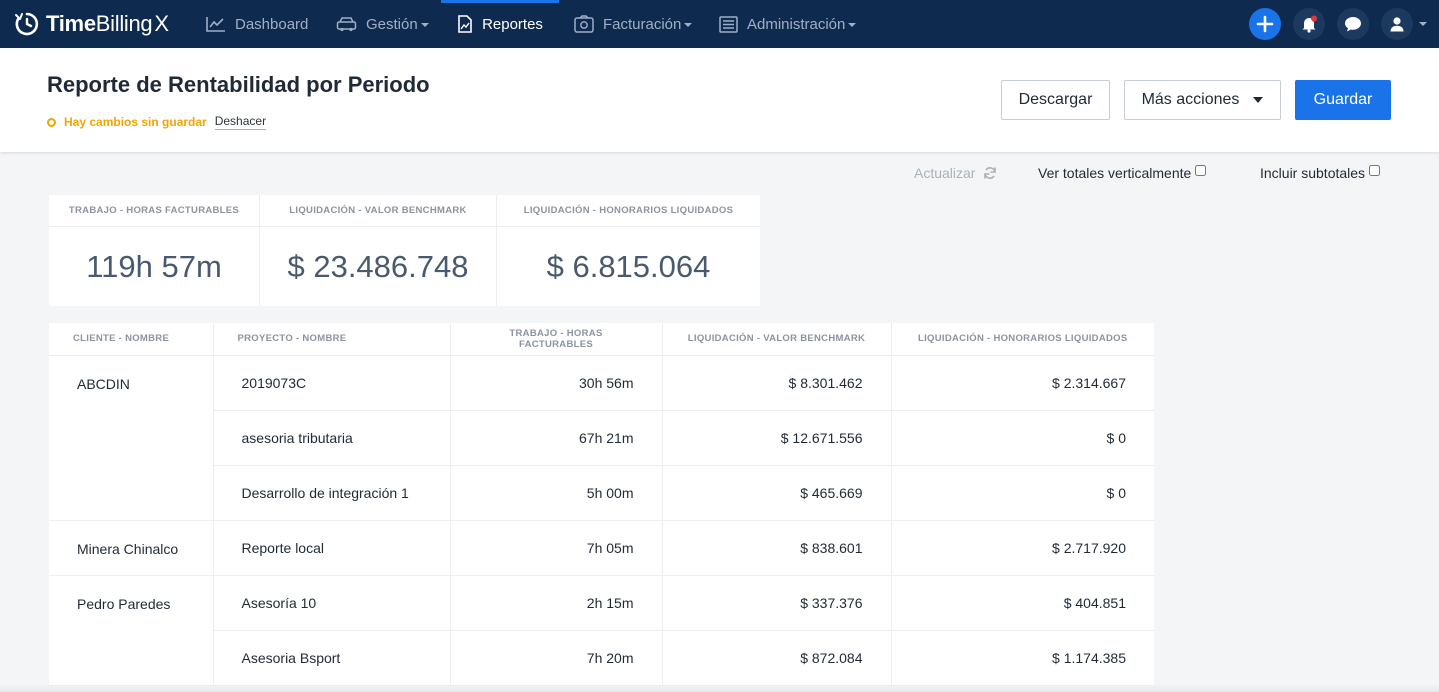 Image resolution: width=1439 pixels, height=692 pixels. I want to click on refresh-label: Actualizar, so click(945, 173).